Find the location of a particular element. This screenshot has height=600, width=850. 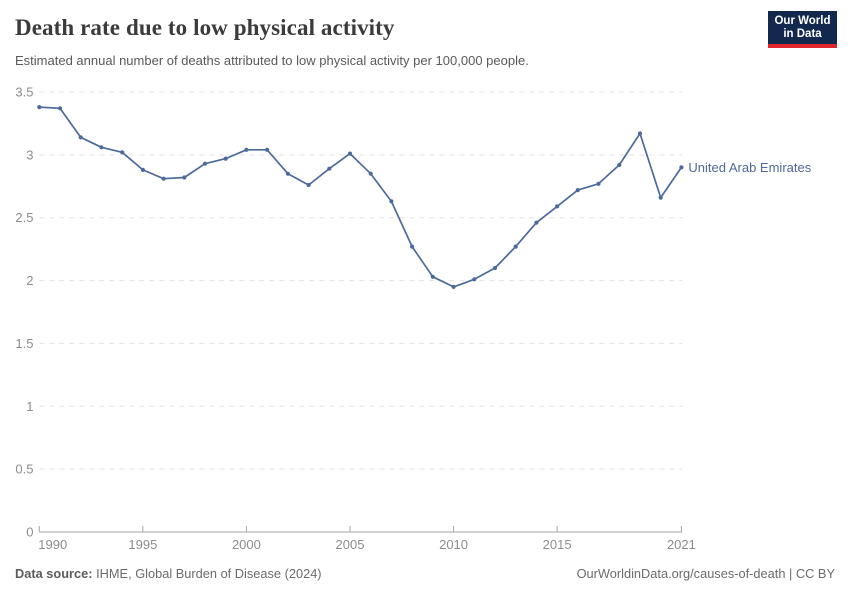

y-axis-tick-label: 1 is located at coordinates (29, 406).